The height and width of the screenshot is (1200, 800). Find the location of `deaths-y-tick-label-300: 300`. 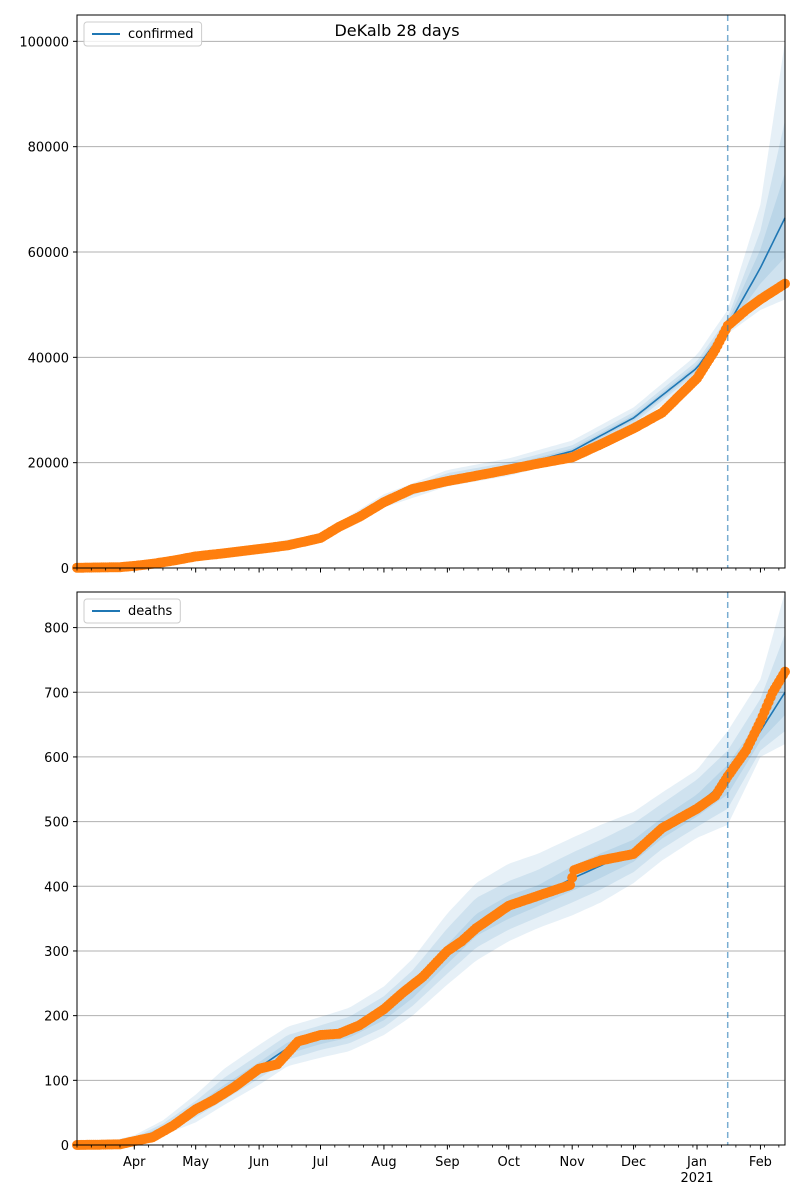

deaths-y-tick-label-300: 300 is located at coordinates (56, 952).